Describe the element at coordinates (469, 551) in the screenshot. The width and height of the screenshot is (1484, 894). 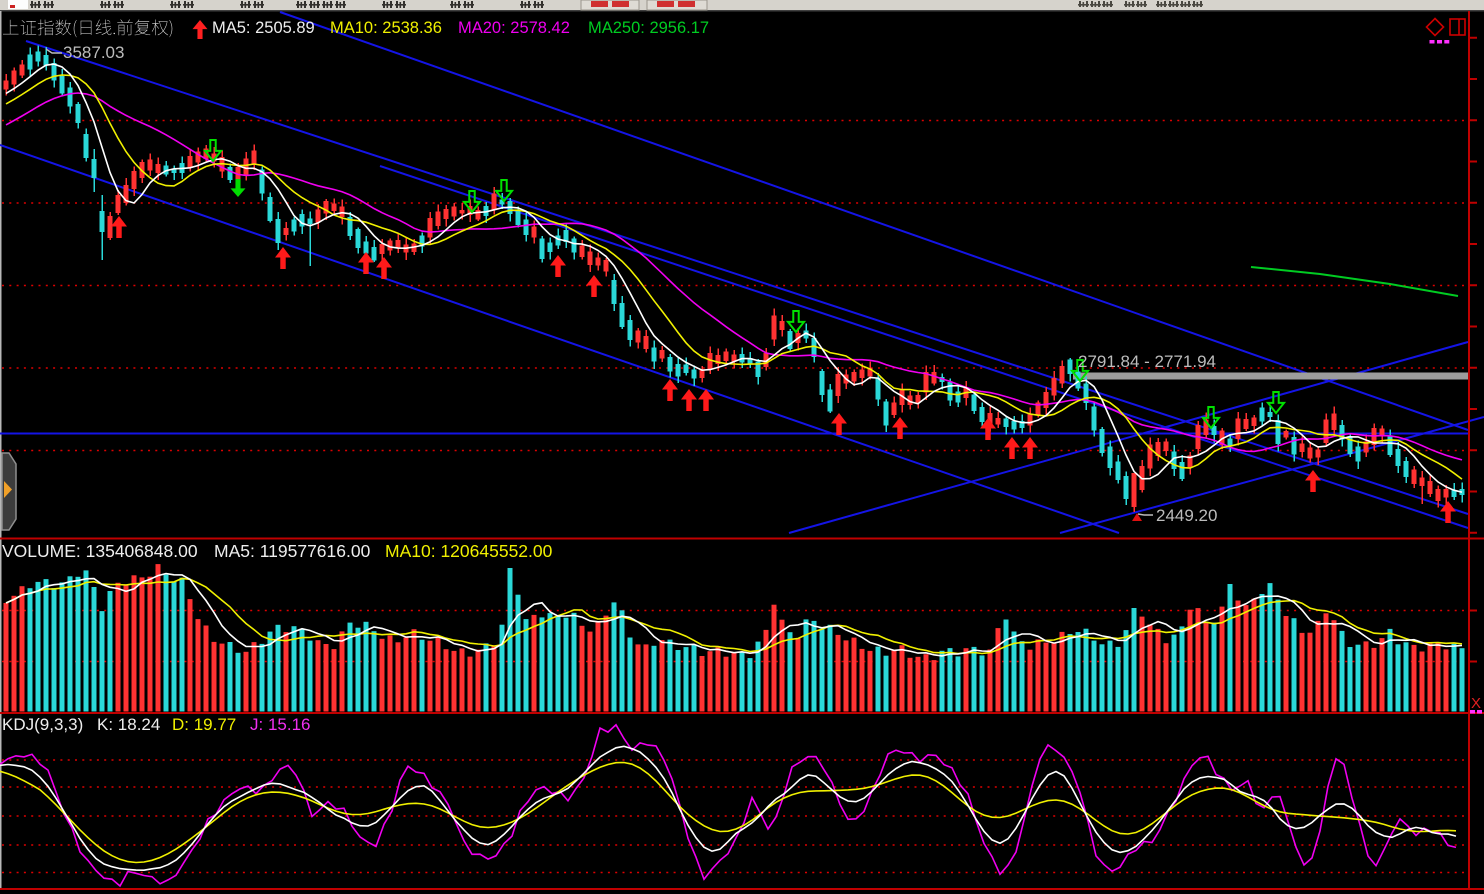
I see `svg-text: MA10: 120645552.00` at that location.